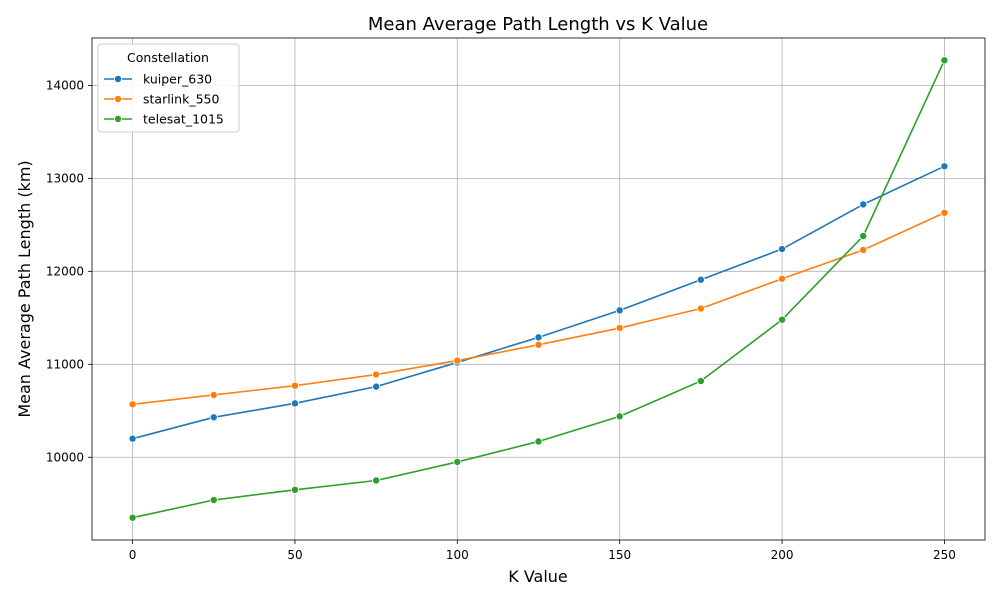 The height and width of the screenshot is (604, 1000). Describe the element at coordinates (133, 555) in the screenshot. I see `x-tick-label: 0` at that location.